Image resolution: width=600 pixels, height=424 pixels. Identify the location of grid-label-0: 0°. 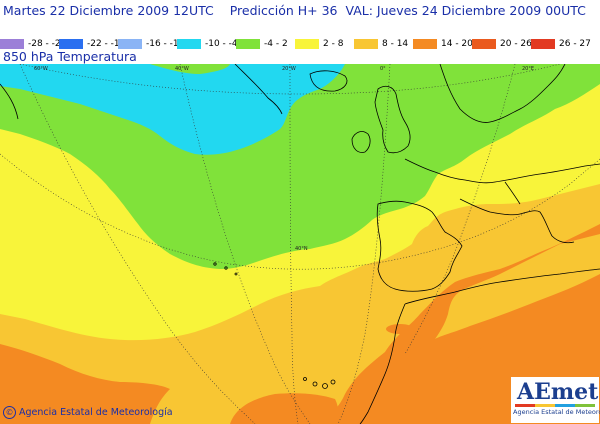
(383, 69).